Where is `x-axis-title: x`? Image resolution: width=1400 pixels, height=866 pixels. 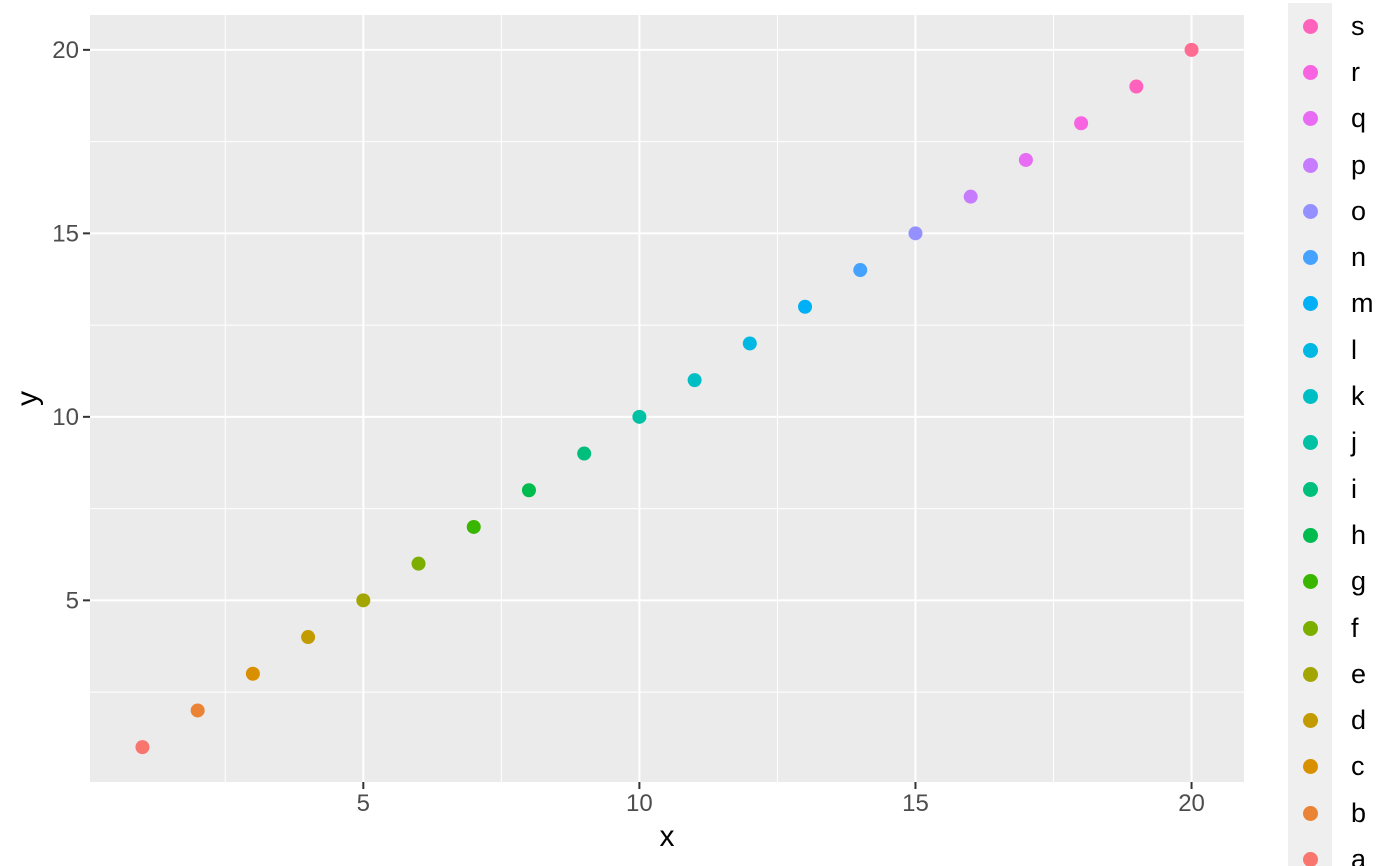 x-axis-title: x is located at coordinates (667, 836).